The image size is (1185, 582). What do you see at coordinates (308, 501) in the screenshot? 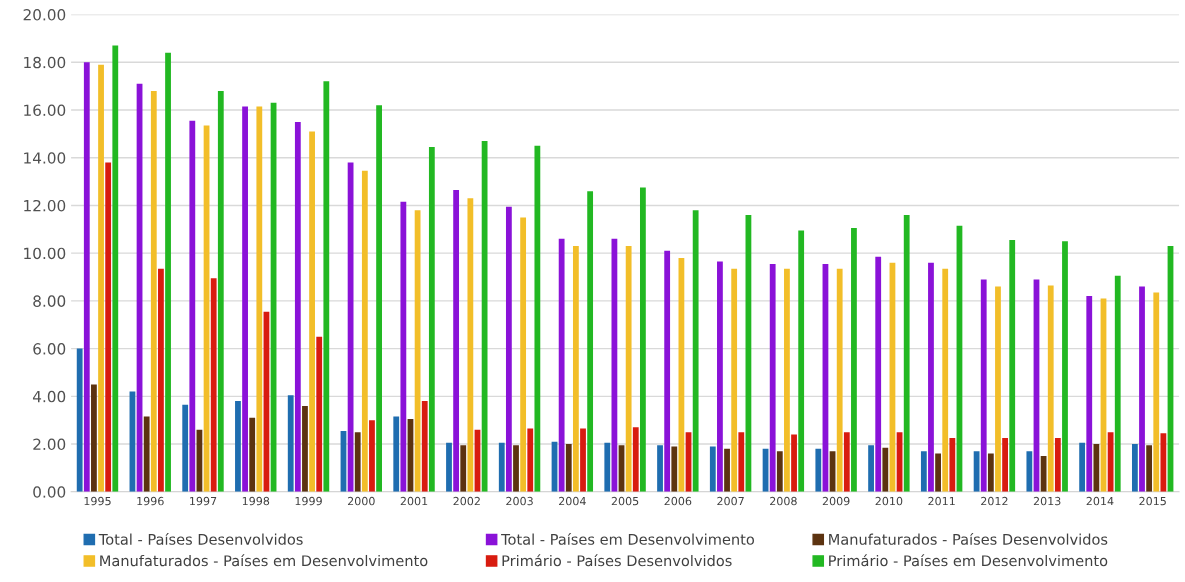
I see `x-tick-label: 1999` at bounding box center [308, 501].